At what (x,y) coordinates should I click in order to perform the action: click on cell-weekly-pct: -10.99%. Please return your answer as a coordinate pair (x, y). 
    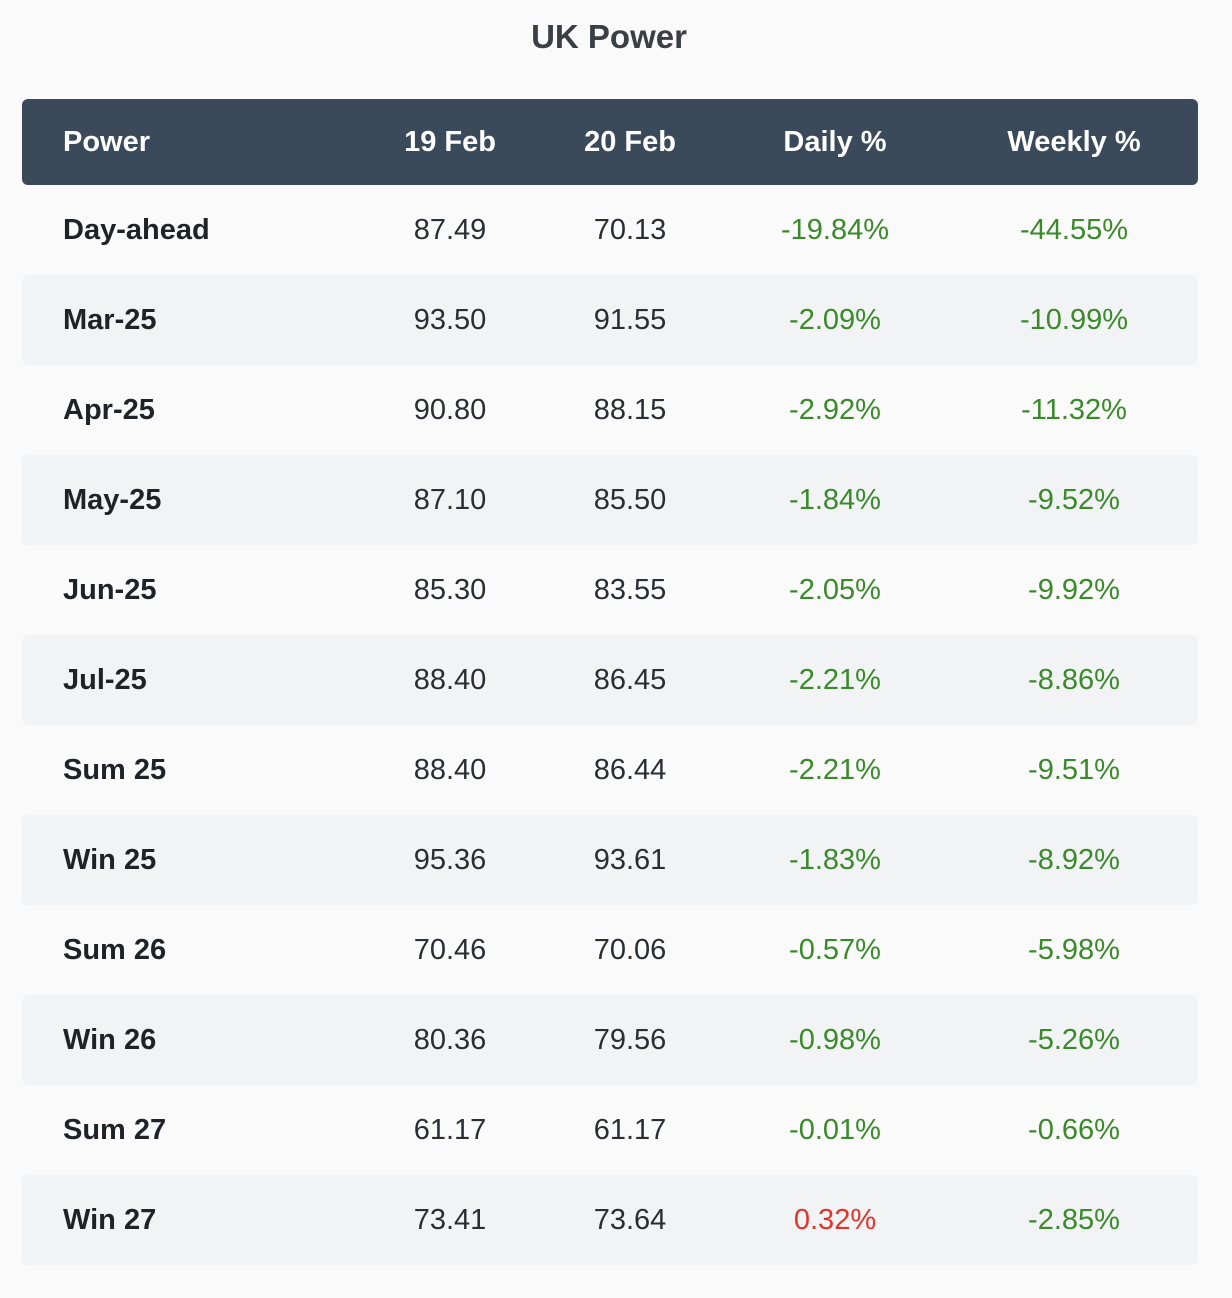
    Looking at the image, I should click on (1073, 319).